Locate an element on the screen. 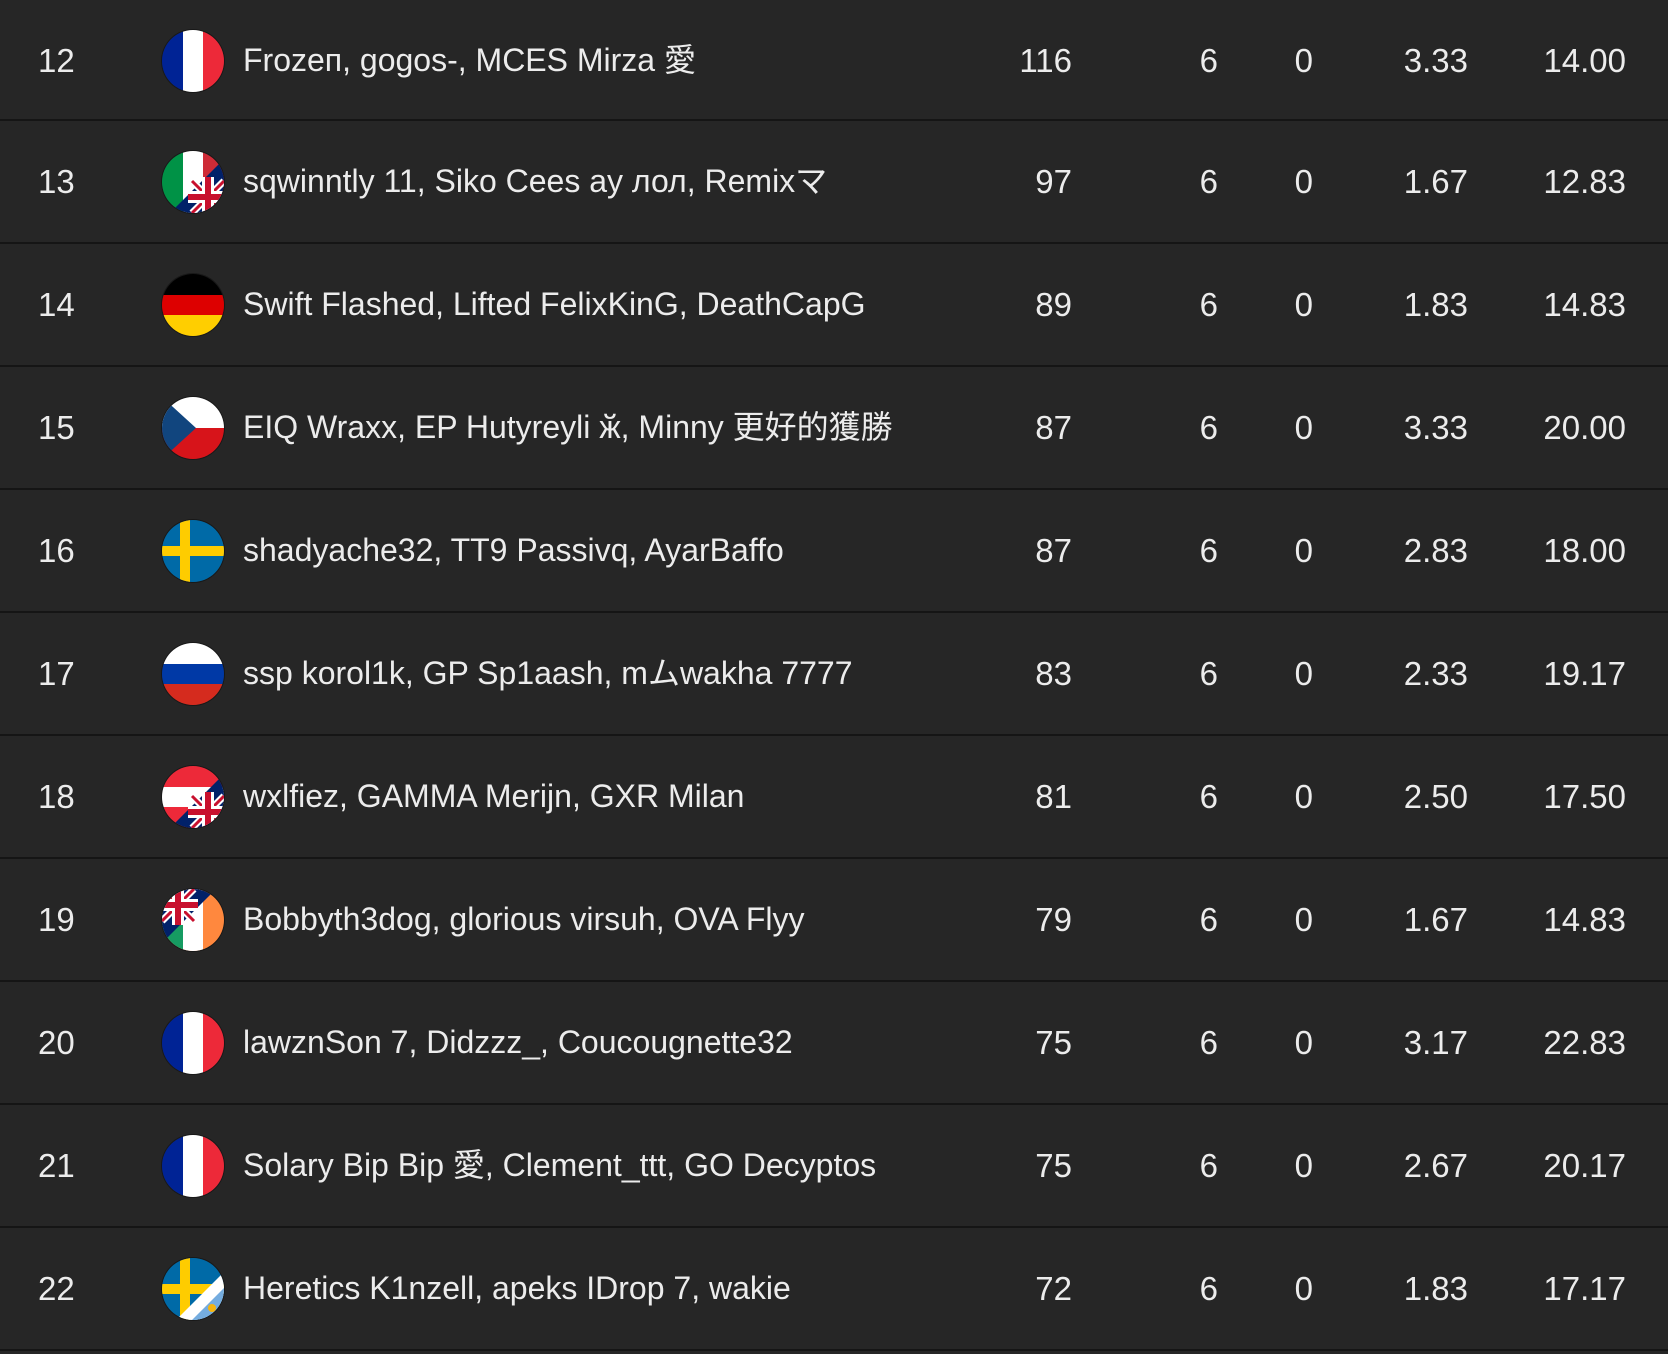  points-cell: 81 is located at coordinates (1053, 796).